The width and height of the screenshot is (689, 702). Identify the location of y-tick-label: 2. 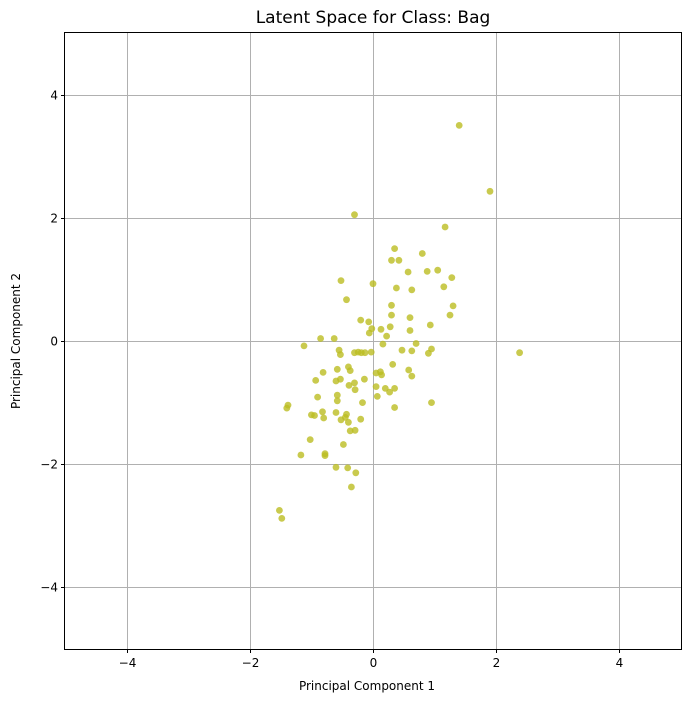
(54, 219).